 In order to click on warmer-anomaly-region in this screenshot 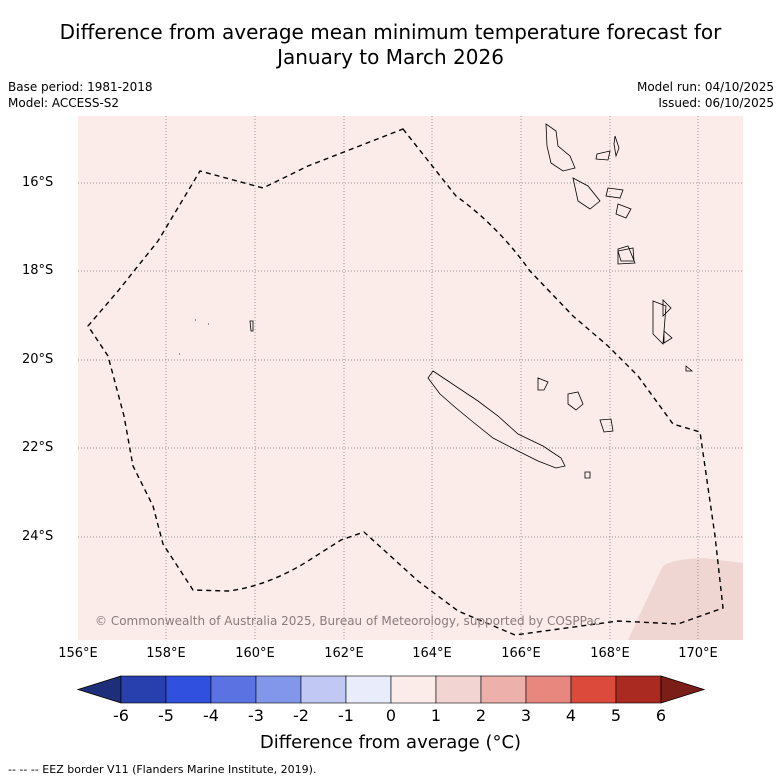, I will do `click(685, 599)`.